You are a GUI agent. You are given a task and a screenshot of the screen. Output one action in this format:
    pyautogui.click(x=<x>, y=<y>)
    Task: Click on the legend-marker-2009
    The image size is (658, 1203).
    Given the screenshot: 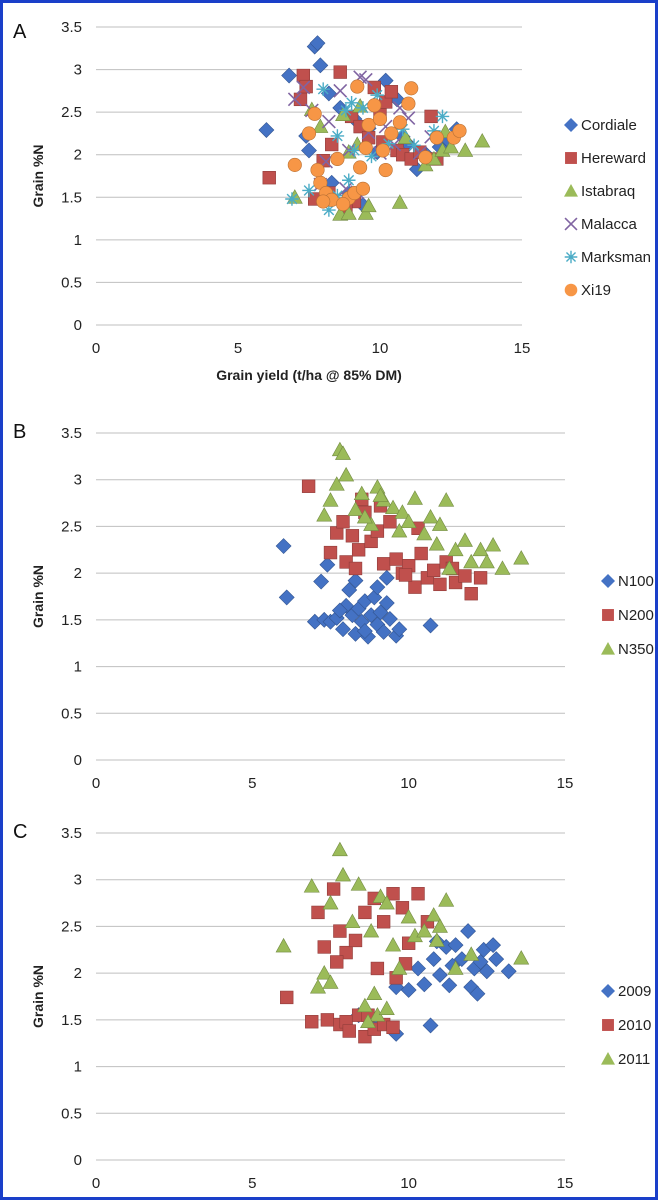 What is the action you would take?
    pyautogui.click(x=608, y=991)
    